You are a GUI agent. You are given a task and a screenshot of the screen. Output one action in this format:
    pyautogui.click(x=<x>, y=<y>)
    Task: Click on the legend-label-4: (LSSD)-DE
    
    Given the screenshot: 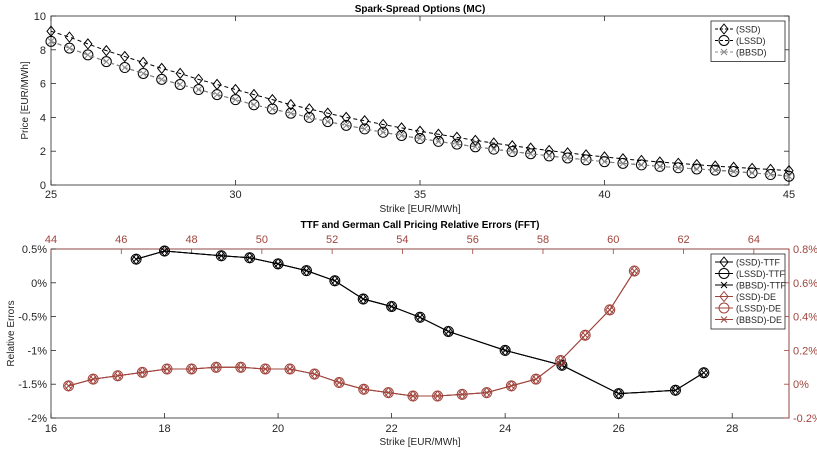 What is the action you would take?
    pyautogui.click(x=758, y=309)
    